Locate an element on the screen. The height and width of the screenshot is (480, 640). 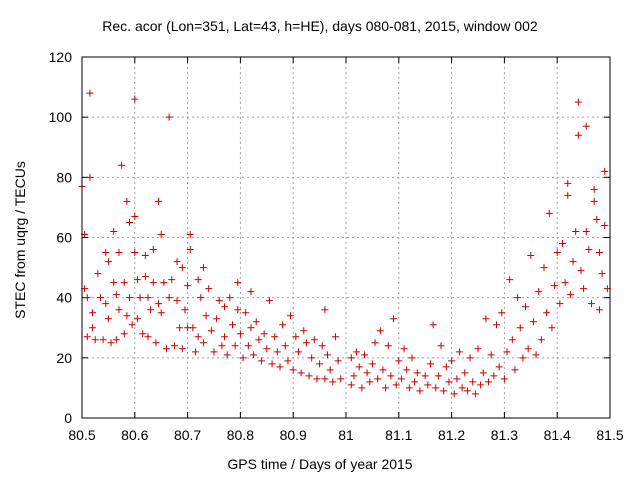
x-axis-label: GPS time / Days of year 2015 is located at coordinates (320, 464).